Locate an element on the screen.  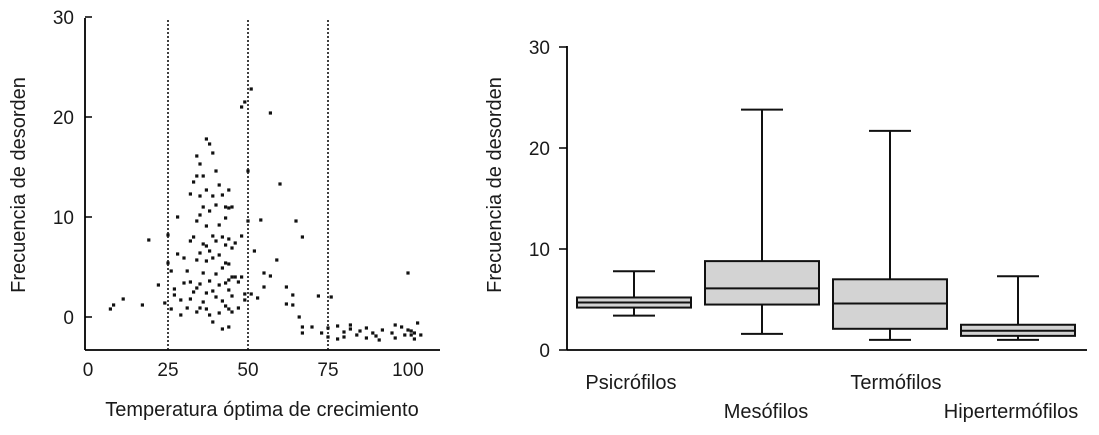
scatter-x-tick-label: 100 is located at coordinates (408, 370).